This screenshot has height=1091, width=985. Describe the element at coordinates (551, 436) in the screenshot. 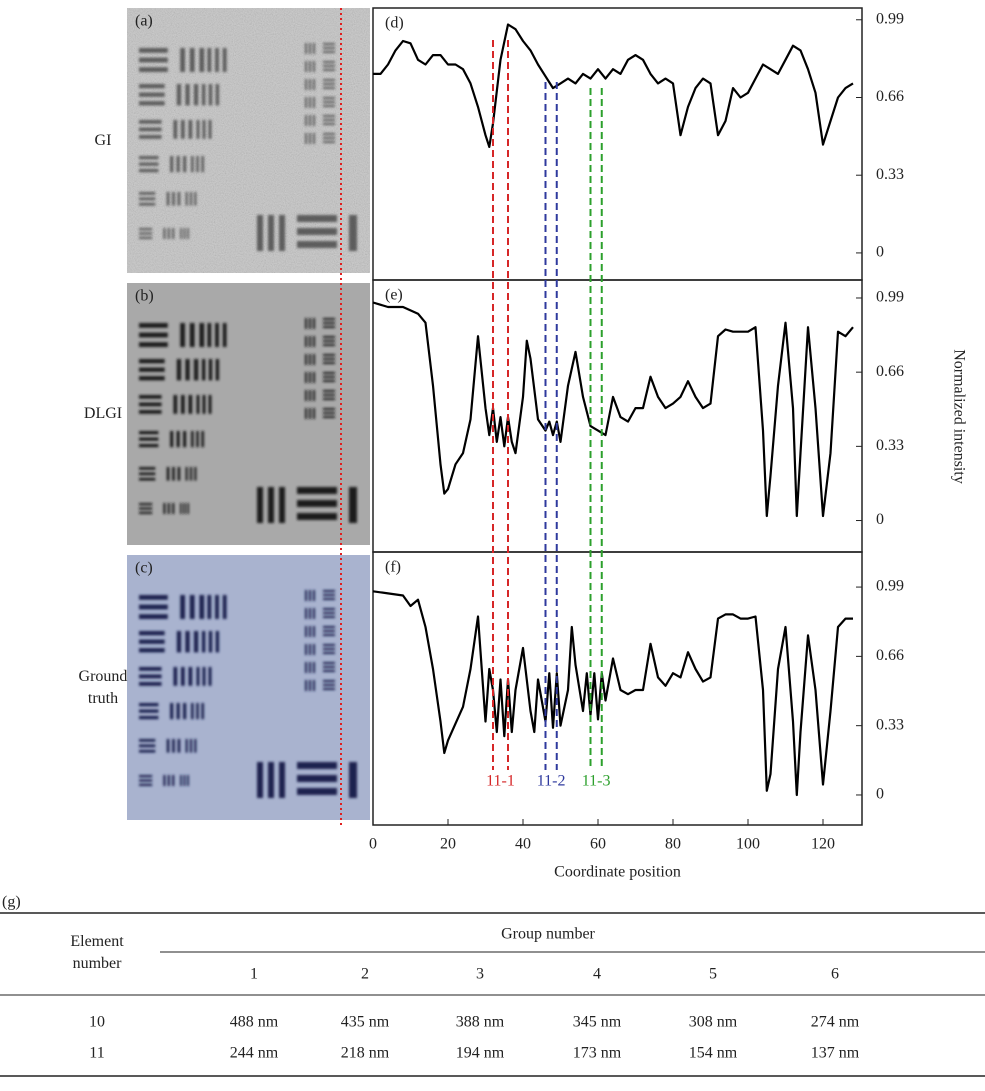

I see `annotation: 11-2` at that location.